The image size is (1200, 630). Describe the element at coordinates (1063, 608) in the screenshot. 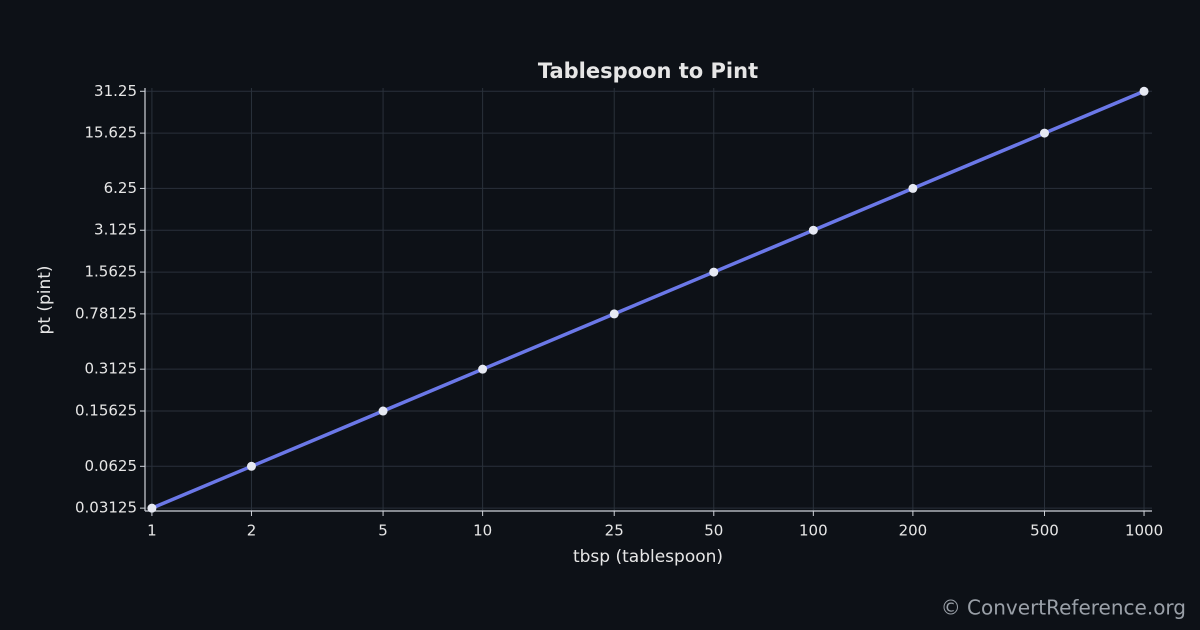

I see `watermark: © ConvertReference.org` at that location.